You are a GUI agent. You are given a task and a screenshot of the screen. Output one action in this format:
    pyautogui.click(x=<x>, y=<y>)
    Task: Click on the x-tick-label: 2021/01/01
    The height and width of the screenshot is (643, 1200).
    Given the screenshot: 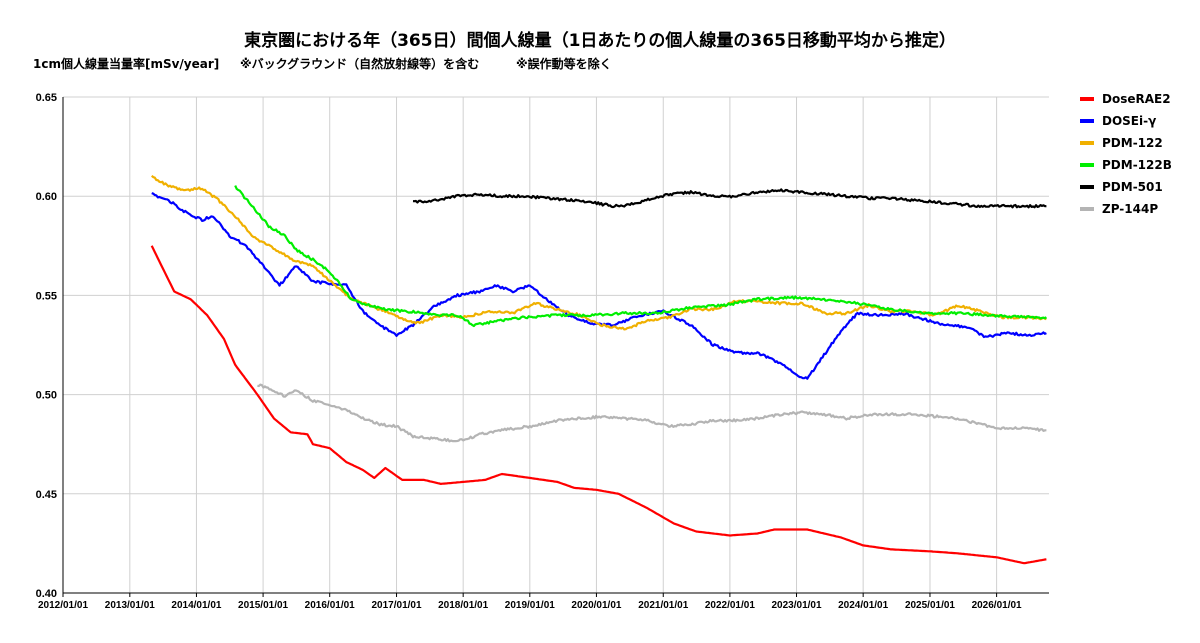 What is the action you would take?
    pyautogui.click(x=663, y=605)
    